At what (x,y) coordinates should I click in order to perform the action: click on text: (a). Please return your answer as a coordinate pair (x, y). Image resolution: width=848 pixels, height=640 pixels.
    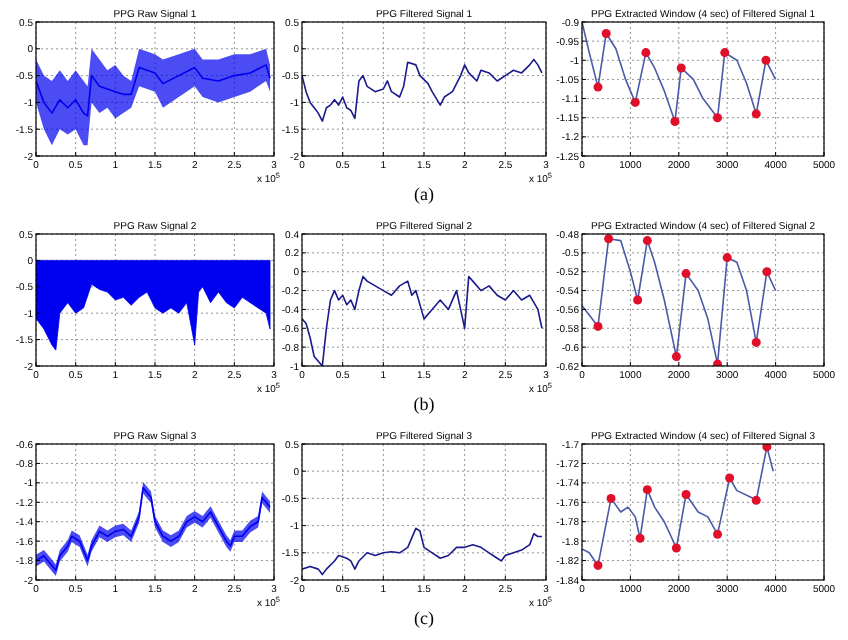
    Looking at the image, I should click on (424, 194).